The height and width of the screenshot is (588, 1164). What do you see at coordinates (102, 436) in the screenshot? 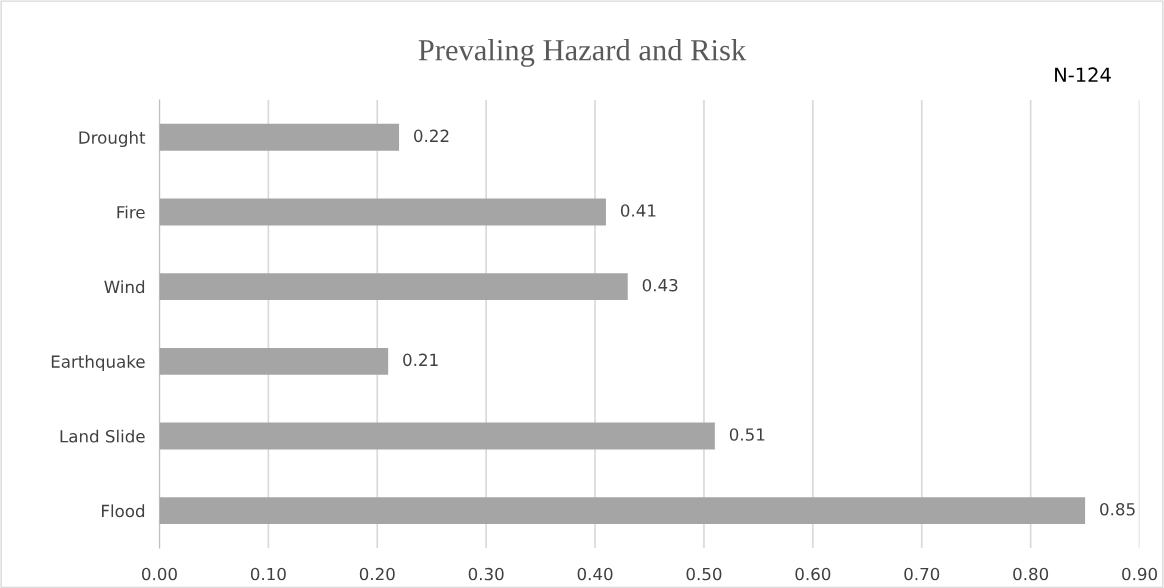
I see `y-tick-label: Land Slide` at bounding box center [102, 436].